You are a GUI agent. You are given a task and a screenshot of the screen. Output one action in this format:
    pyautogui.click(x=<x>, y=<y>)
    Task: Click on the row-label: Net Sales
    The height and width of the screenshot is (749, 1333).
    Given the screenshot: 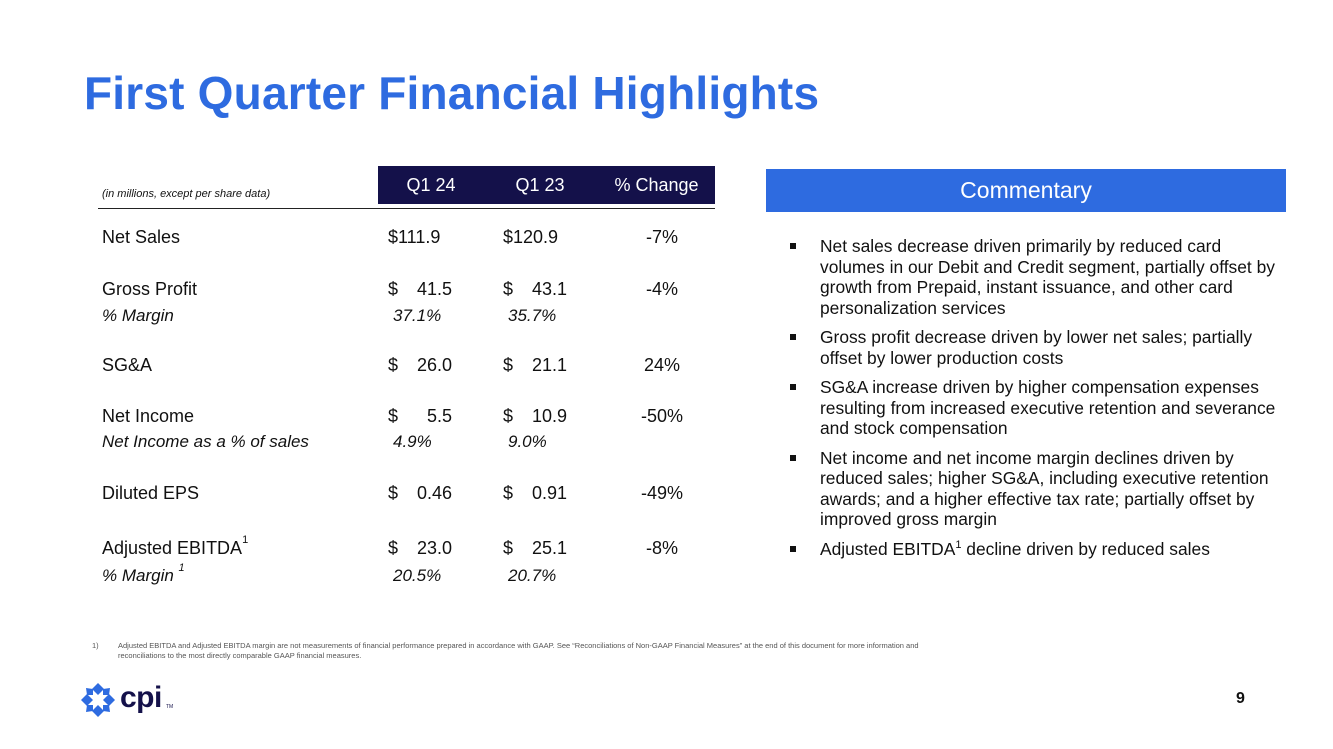 What is the action you would take?
    pyautogui.click(x=141, y=237)
    